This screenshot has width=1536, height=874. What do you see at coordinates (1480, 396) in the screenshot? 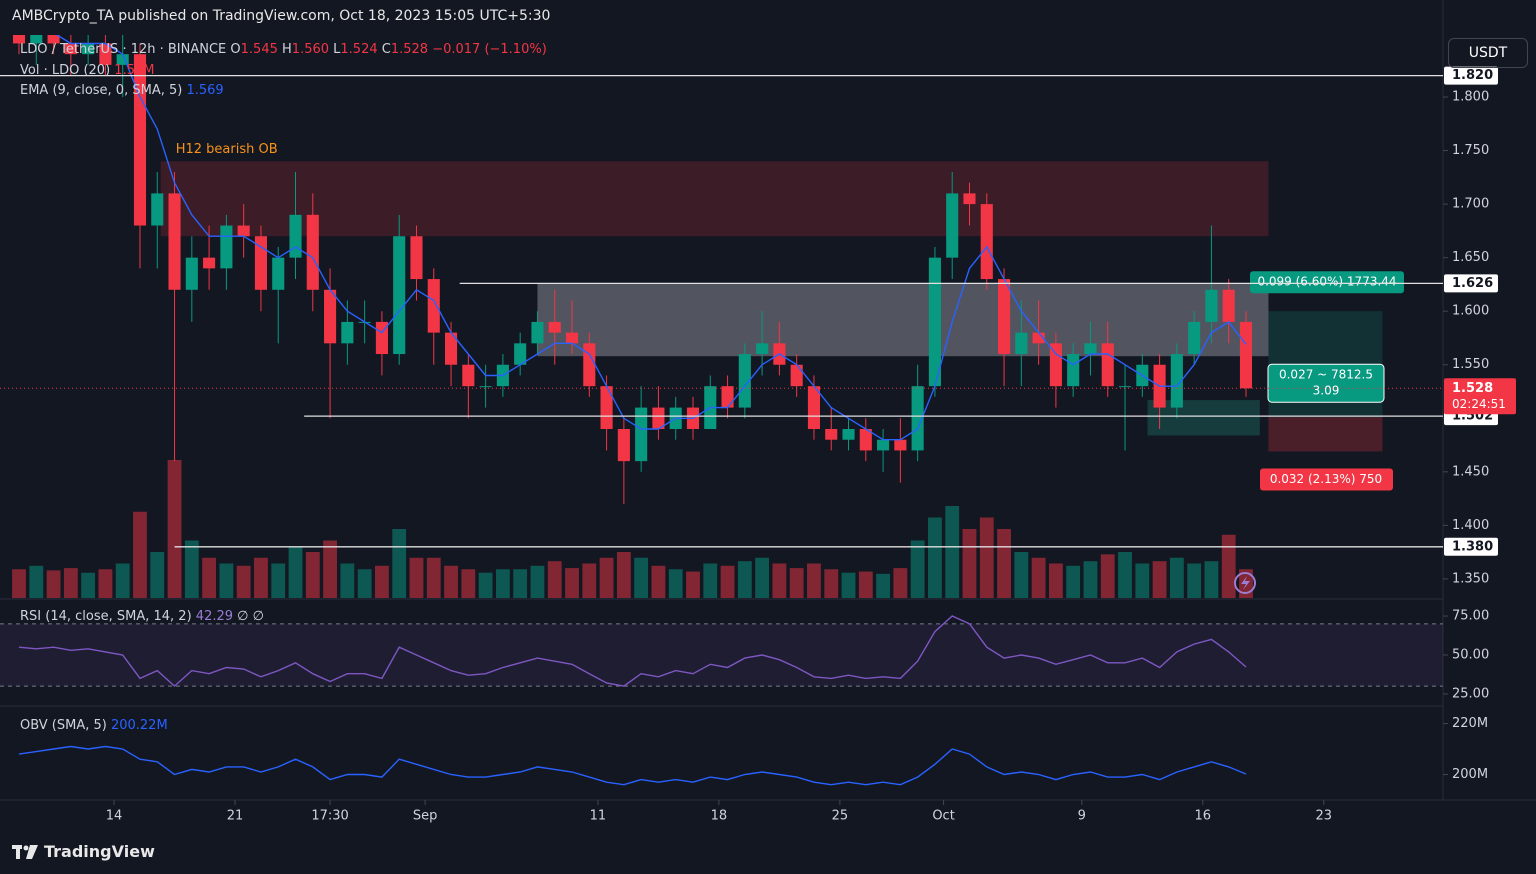
I see `last-price-box` at bounding box center [1480, 396].